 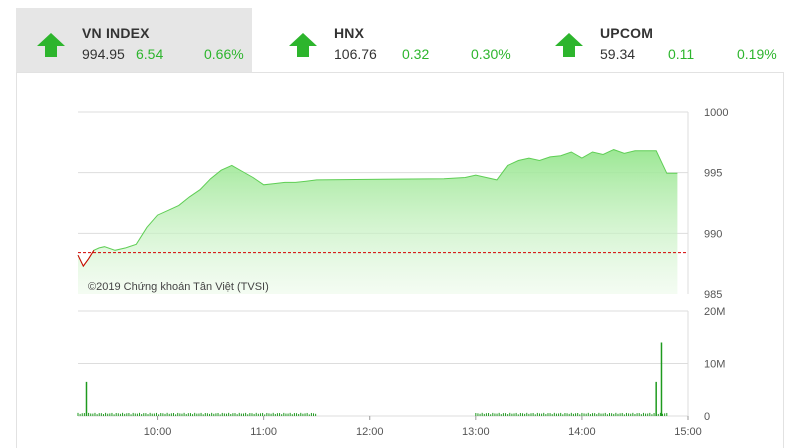 What do you see at coordinates (116, 33) in the screenshot?
I see `index-name: VN INDEX` at bounding box center [116, 33].